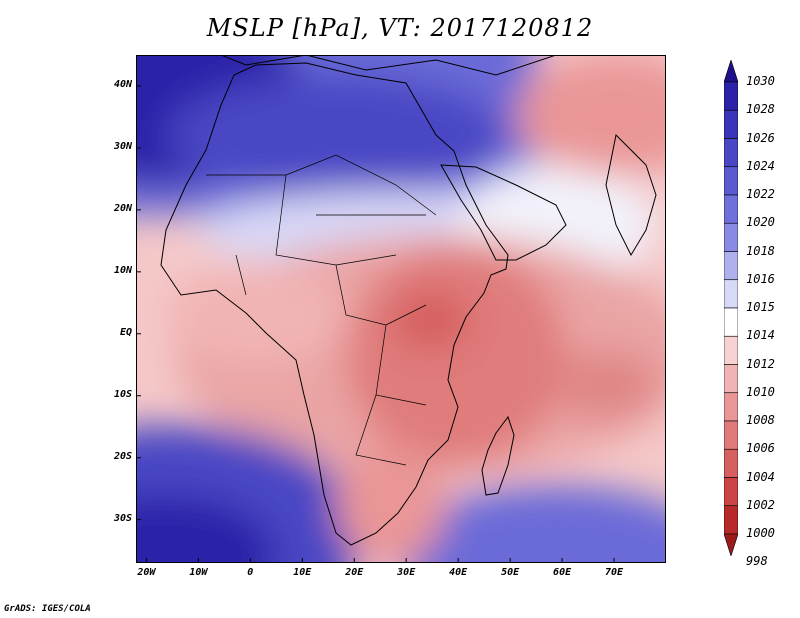 This screenshot has height=618, width=800. I want to click on lon-tick-label: 50E, so click(510, 572).